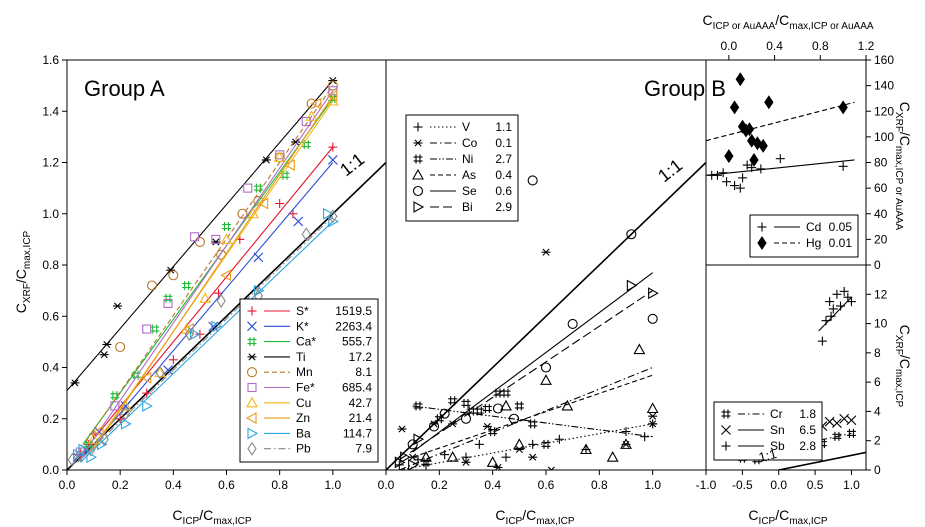 This screenshot has height=527, width=925. Describe the element at coordinates (884, 60) in the screenshot. I see `cd-hg-y-tick-label: 160` at that location.